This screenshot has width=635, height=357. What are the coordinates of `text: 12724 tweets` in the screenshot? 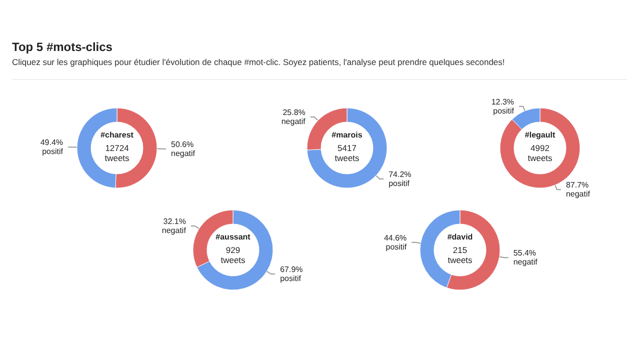 It's located at (117, 153).